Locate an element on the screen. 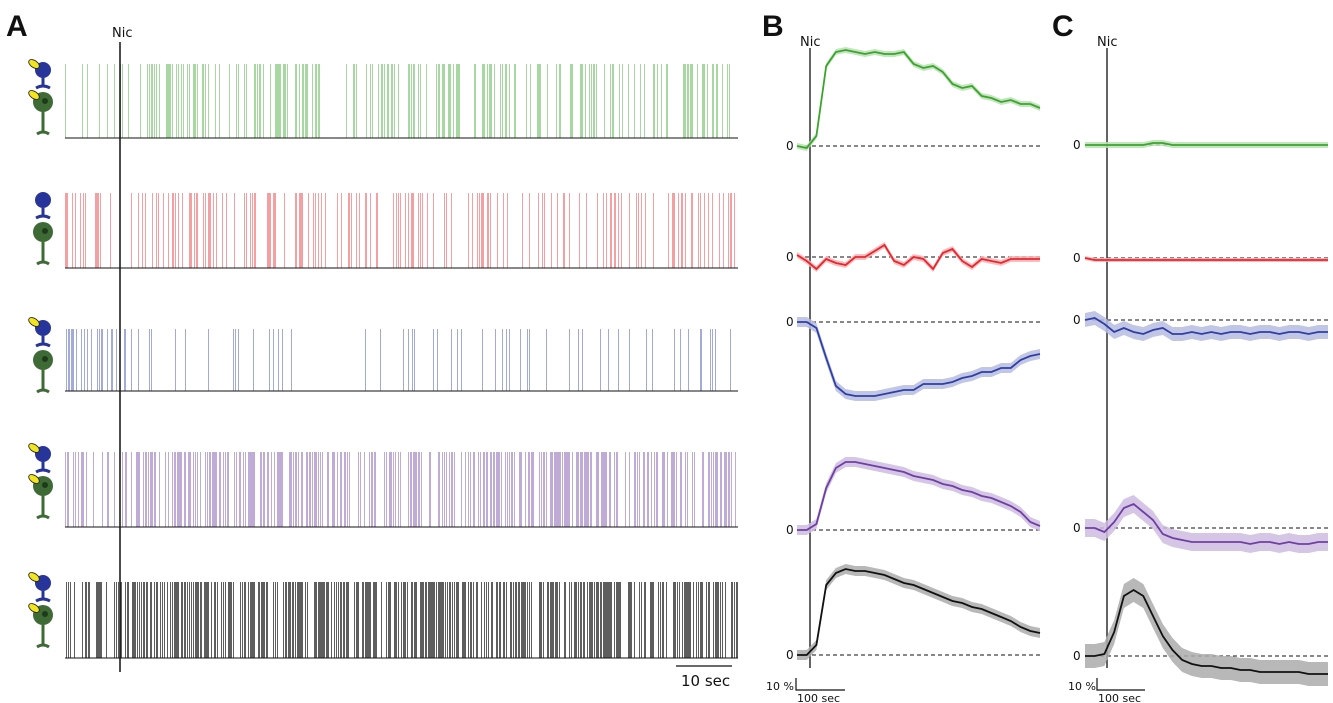 This screenshot has width=1333, height=703. cell-icon-red is located at coordinates (43, 229).